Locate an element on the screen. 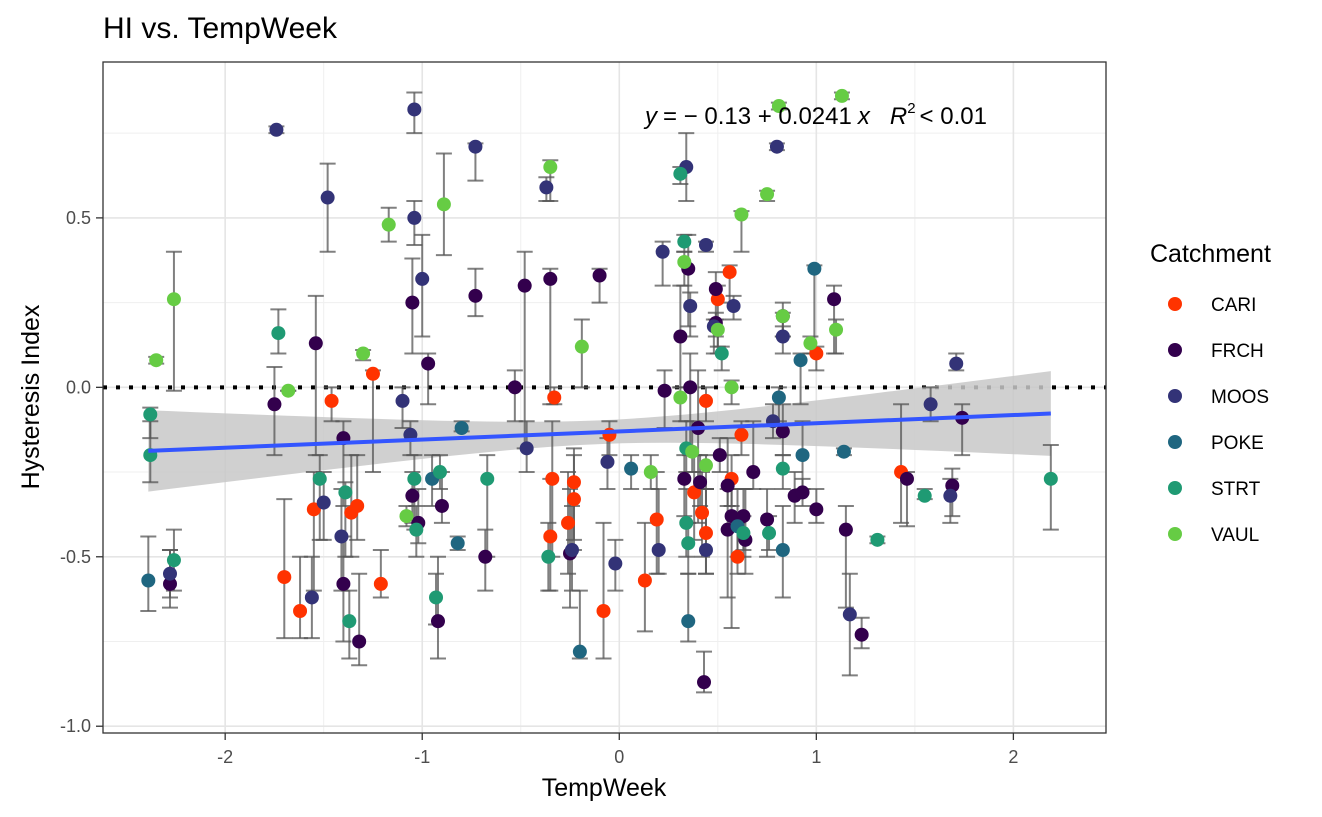 This screenshot has height=817, width=1322. x-tick-label: 1 is located at coordinates (816, 757).